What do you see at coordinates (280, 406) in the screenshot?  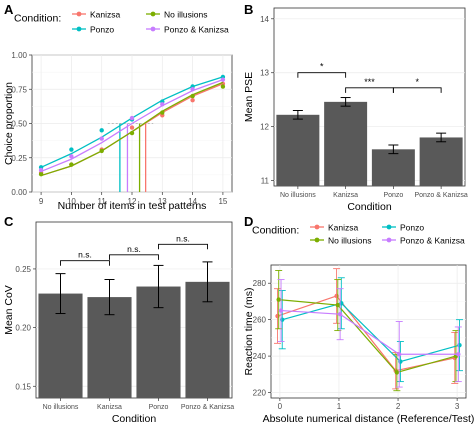 I see `tick-label-x: 0` at bounding box center [280, 406].